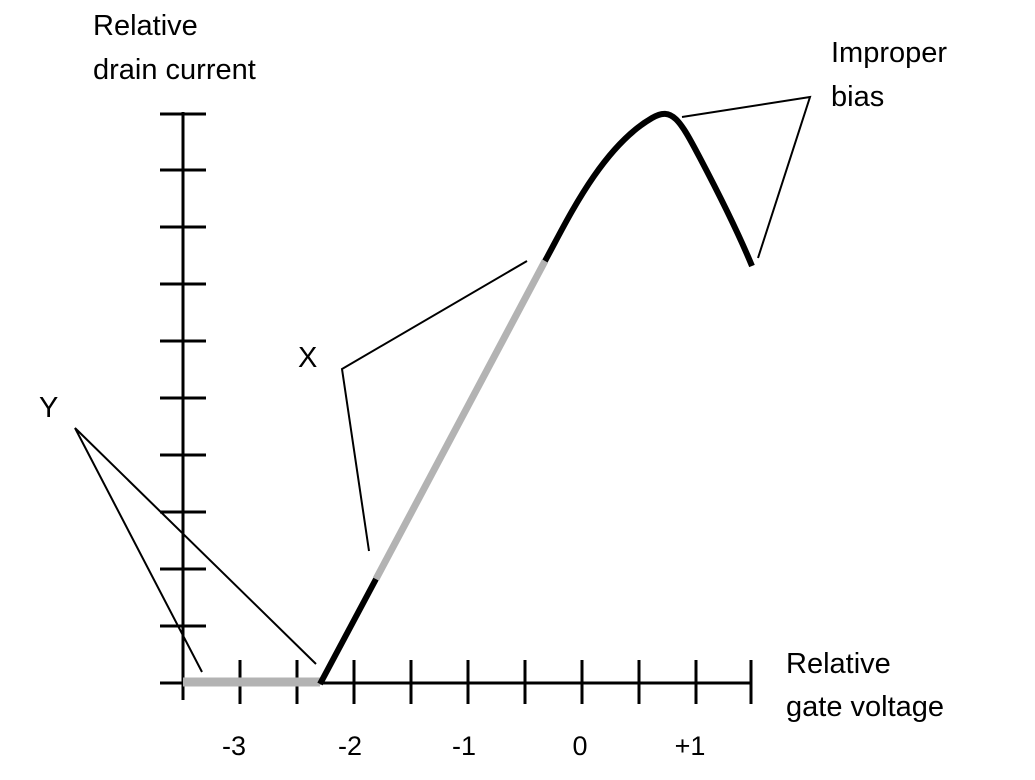 Image resolution: width=1035 pixels, height=780 pixels. What do you see at coordinates (746, 177) in the screenshot?
I see `improper-bias-leader` at bounding box center [746, 177].